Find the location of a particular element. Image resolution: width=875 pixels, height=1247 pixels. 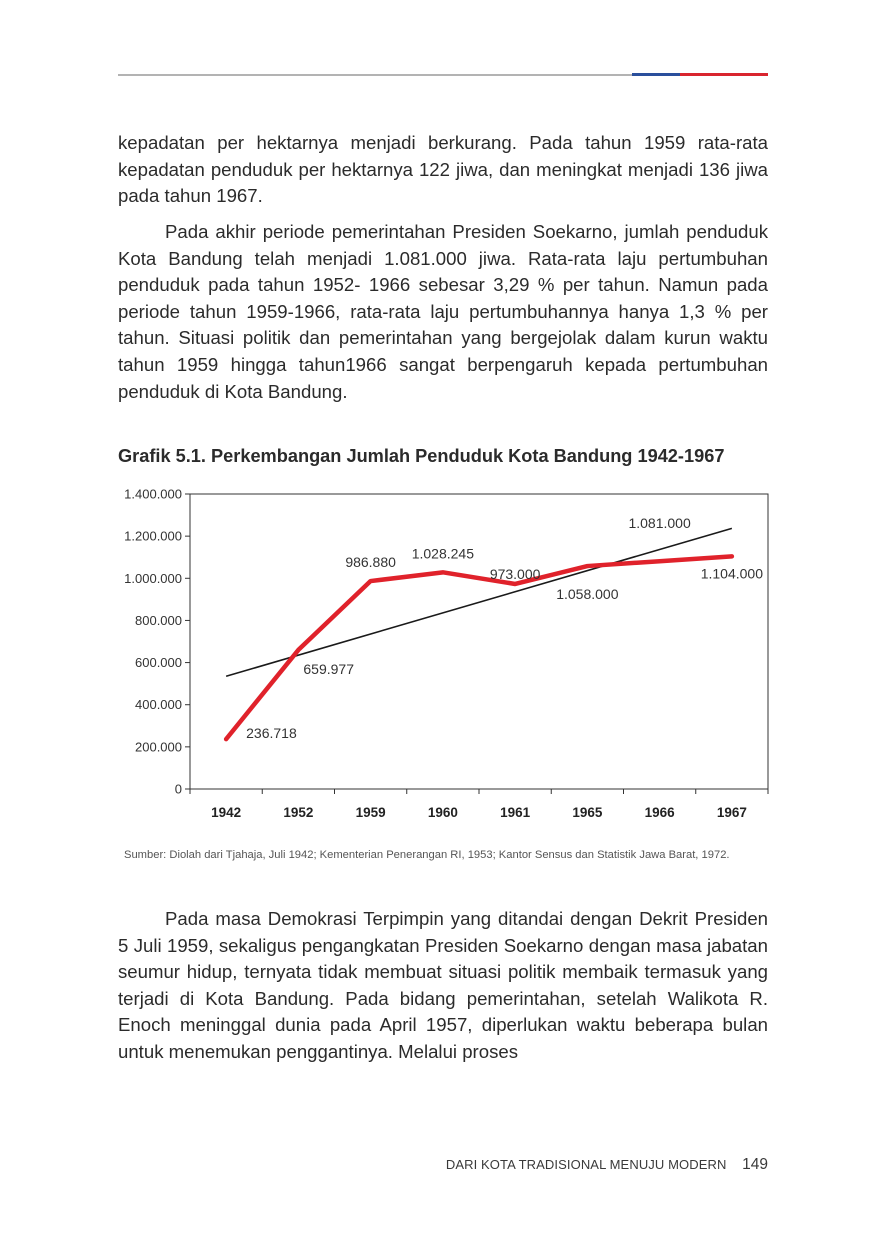

y-tick-label: 200.000 is located at coordinates (158, 746).